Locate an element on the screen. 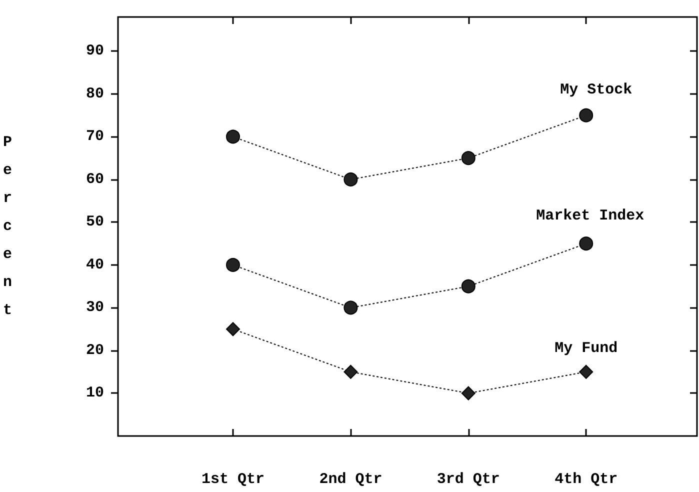  x-tick-label: 3rd Qtr is located at coordinates (468, 479).